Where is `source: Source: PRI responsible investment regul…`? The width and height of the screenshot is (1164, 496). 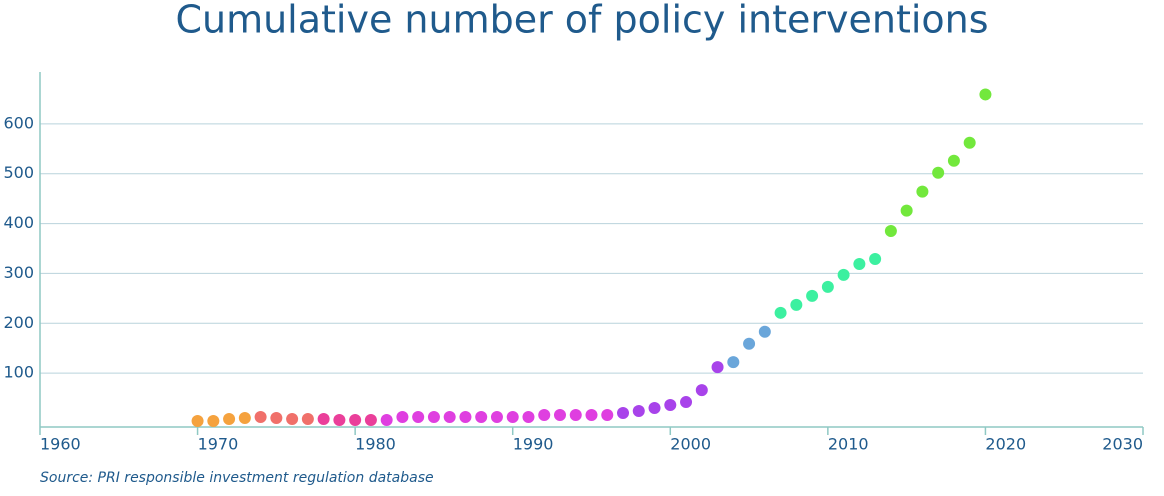
source: Source: PRI responsible investment regul… is located at coordinates (237, 478).